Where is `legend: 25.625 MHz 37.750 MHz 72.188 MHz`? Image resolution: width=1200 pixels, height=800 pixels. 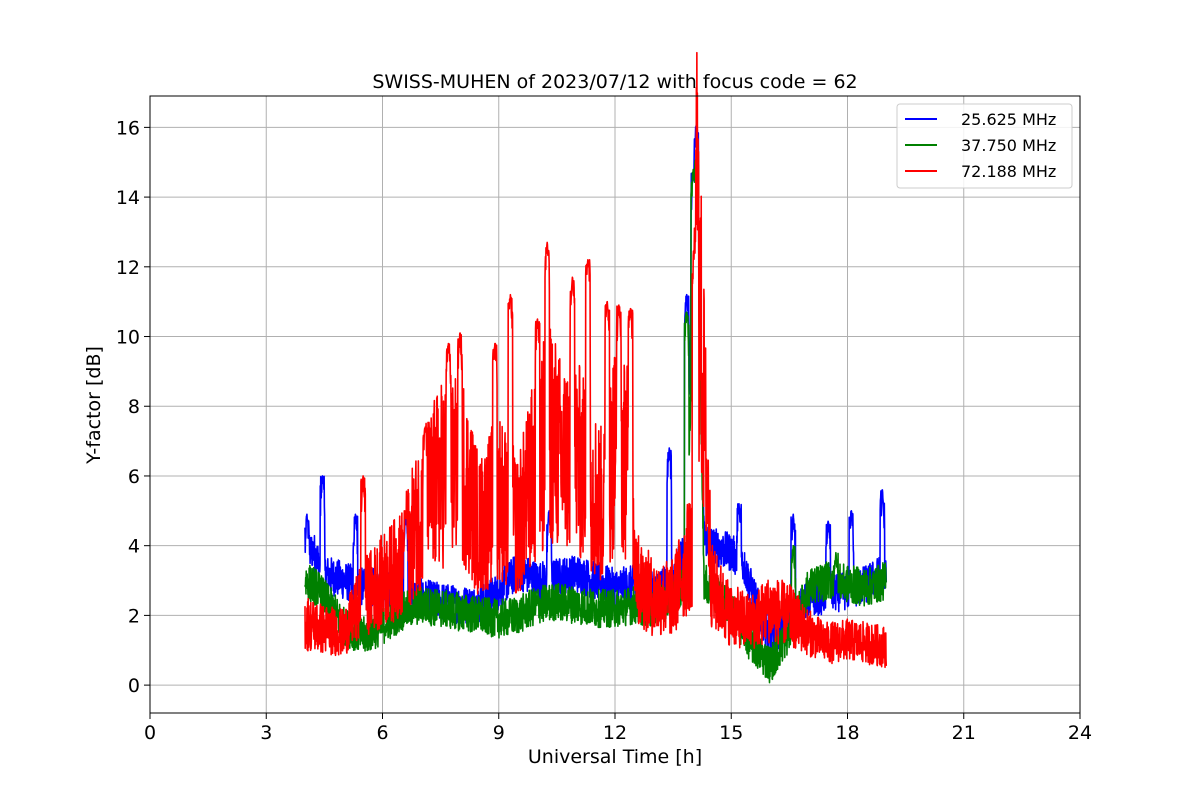 legend: 25.625 MHz 37.750 MHz 72.188 MHz is located at coordinates (984, 146).